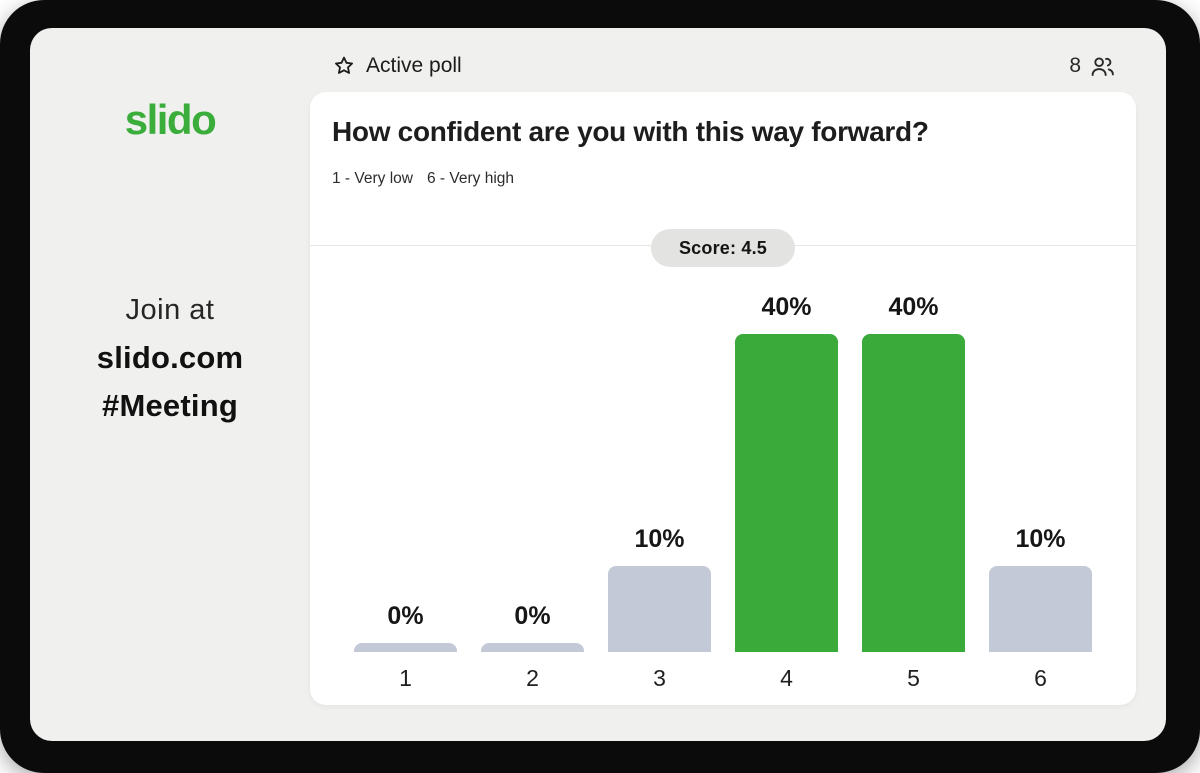 This screenshot has width=1200, height=773. What do you see at coordinates (1040, 678) in the screenshot?
I see `bar-category-label: 6` at bounding box center [1040, 678].